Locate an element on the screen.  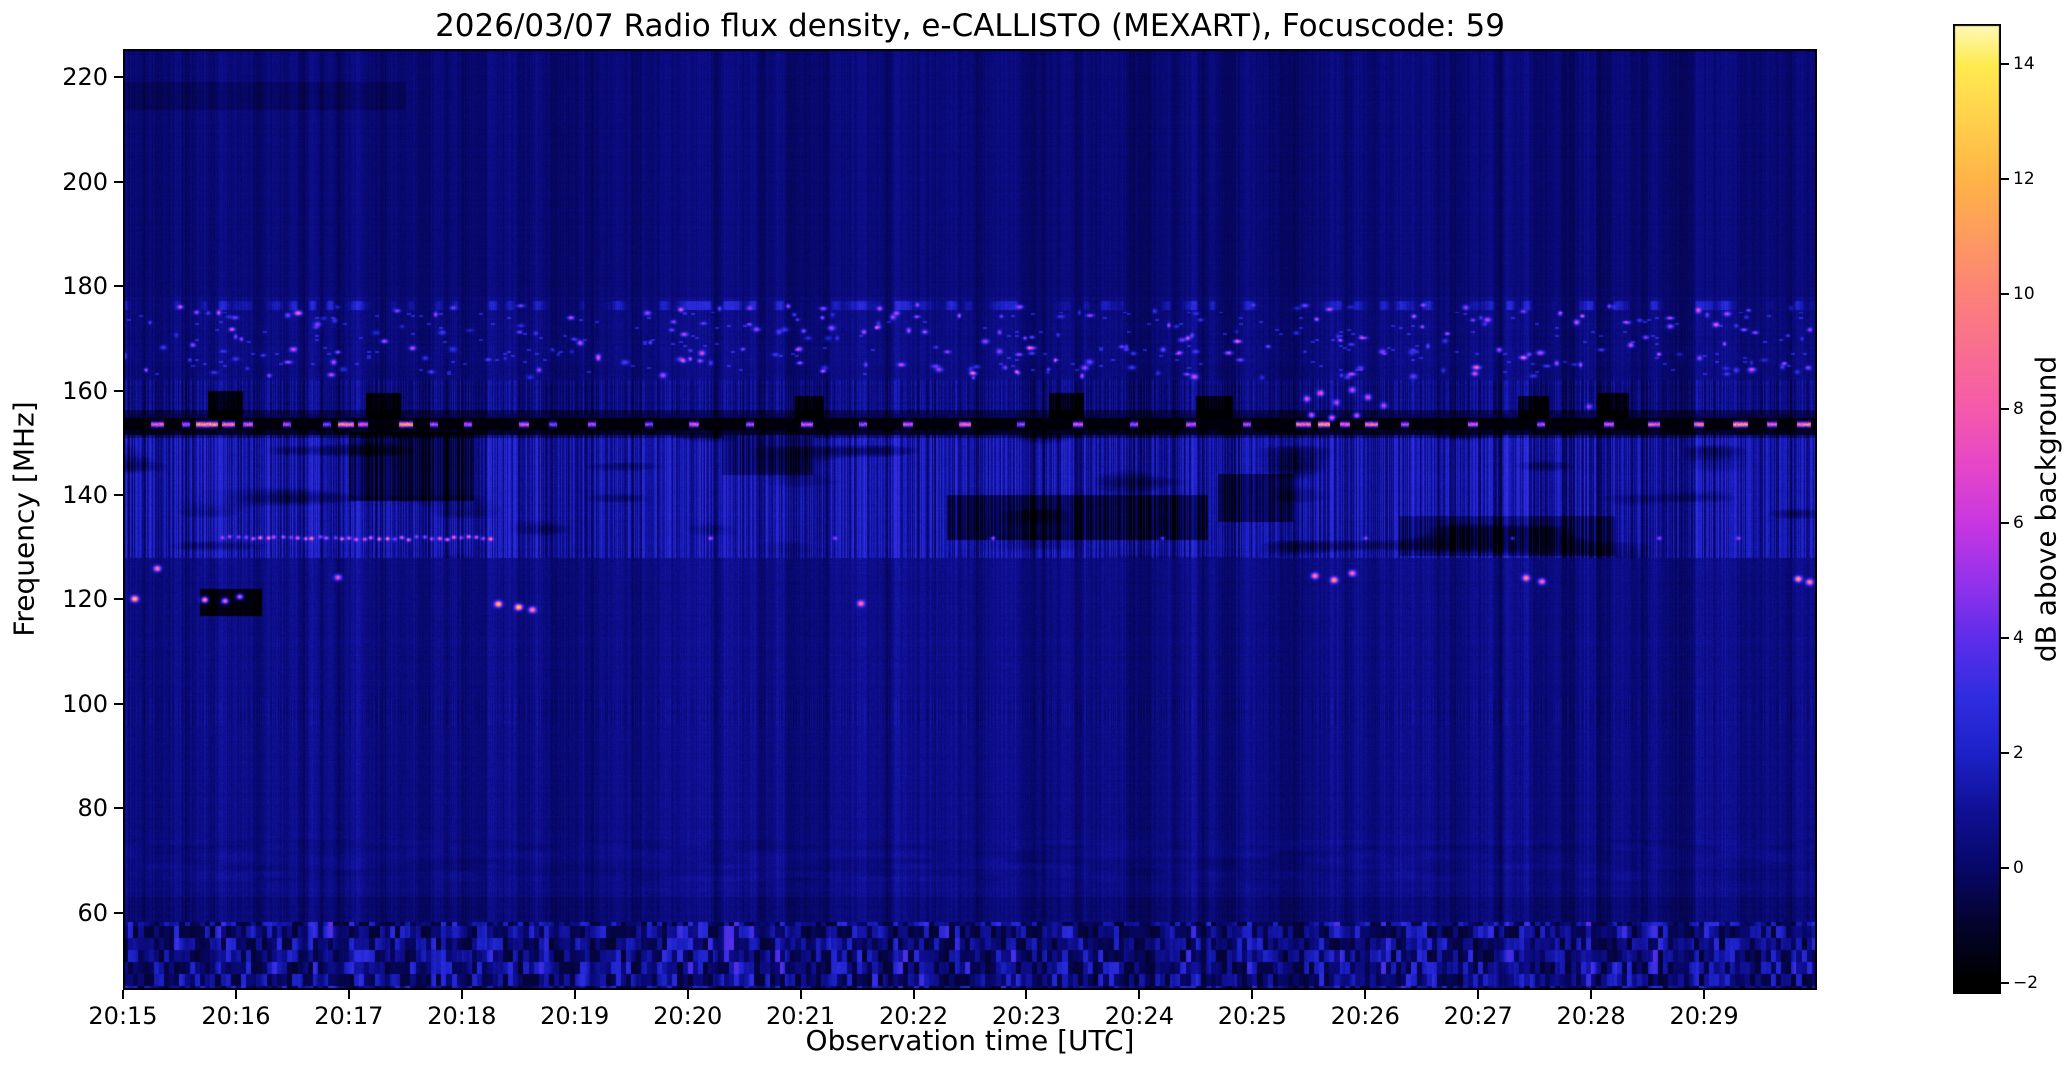
x-tick-label: 20:21 is located at coordinates (801, 1016).